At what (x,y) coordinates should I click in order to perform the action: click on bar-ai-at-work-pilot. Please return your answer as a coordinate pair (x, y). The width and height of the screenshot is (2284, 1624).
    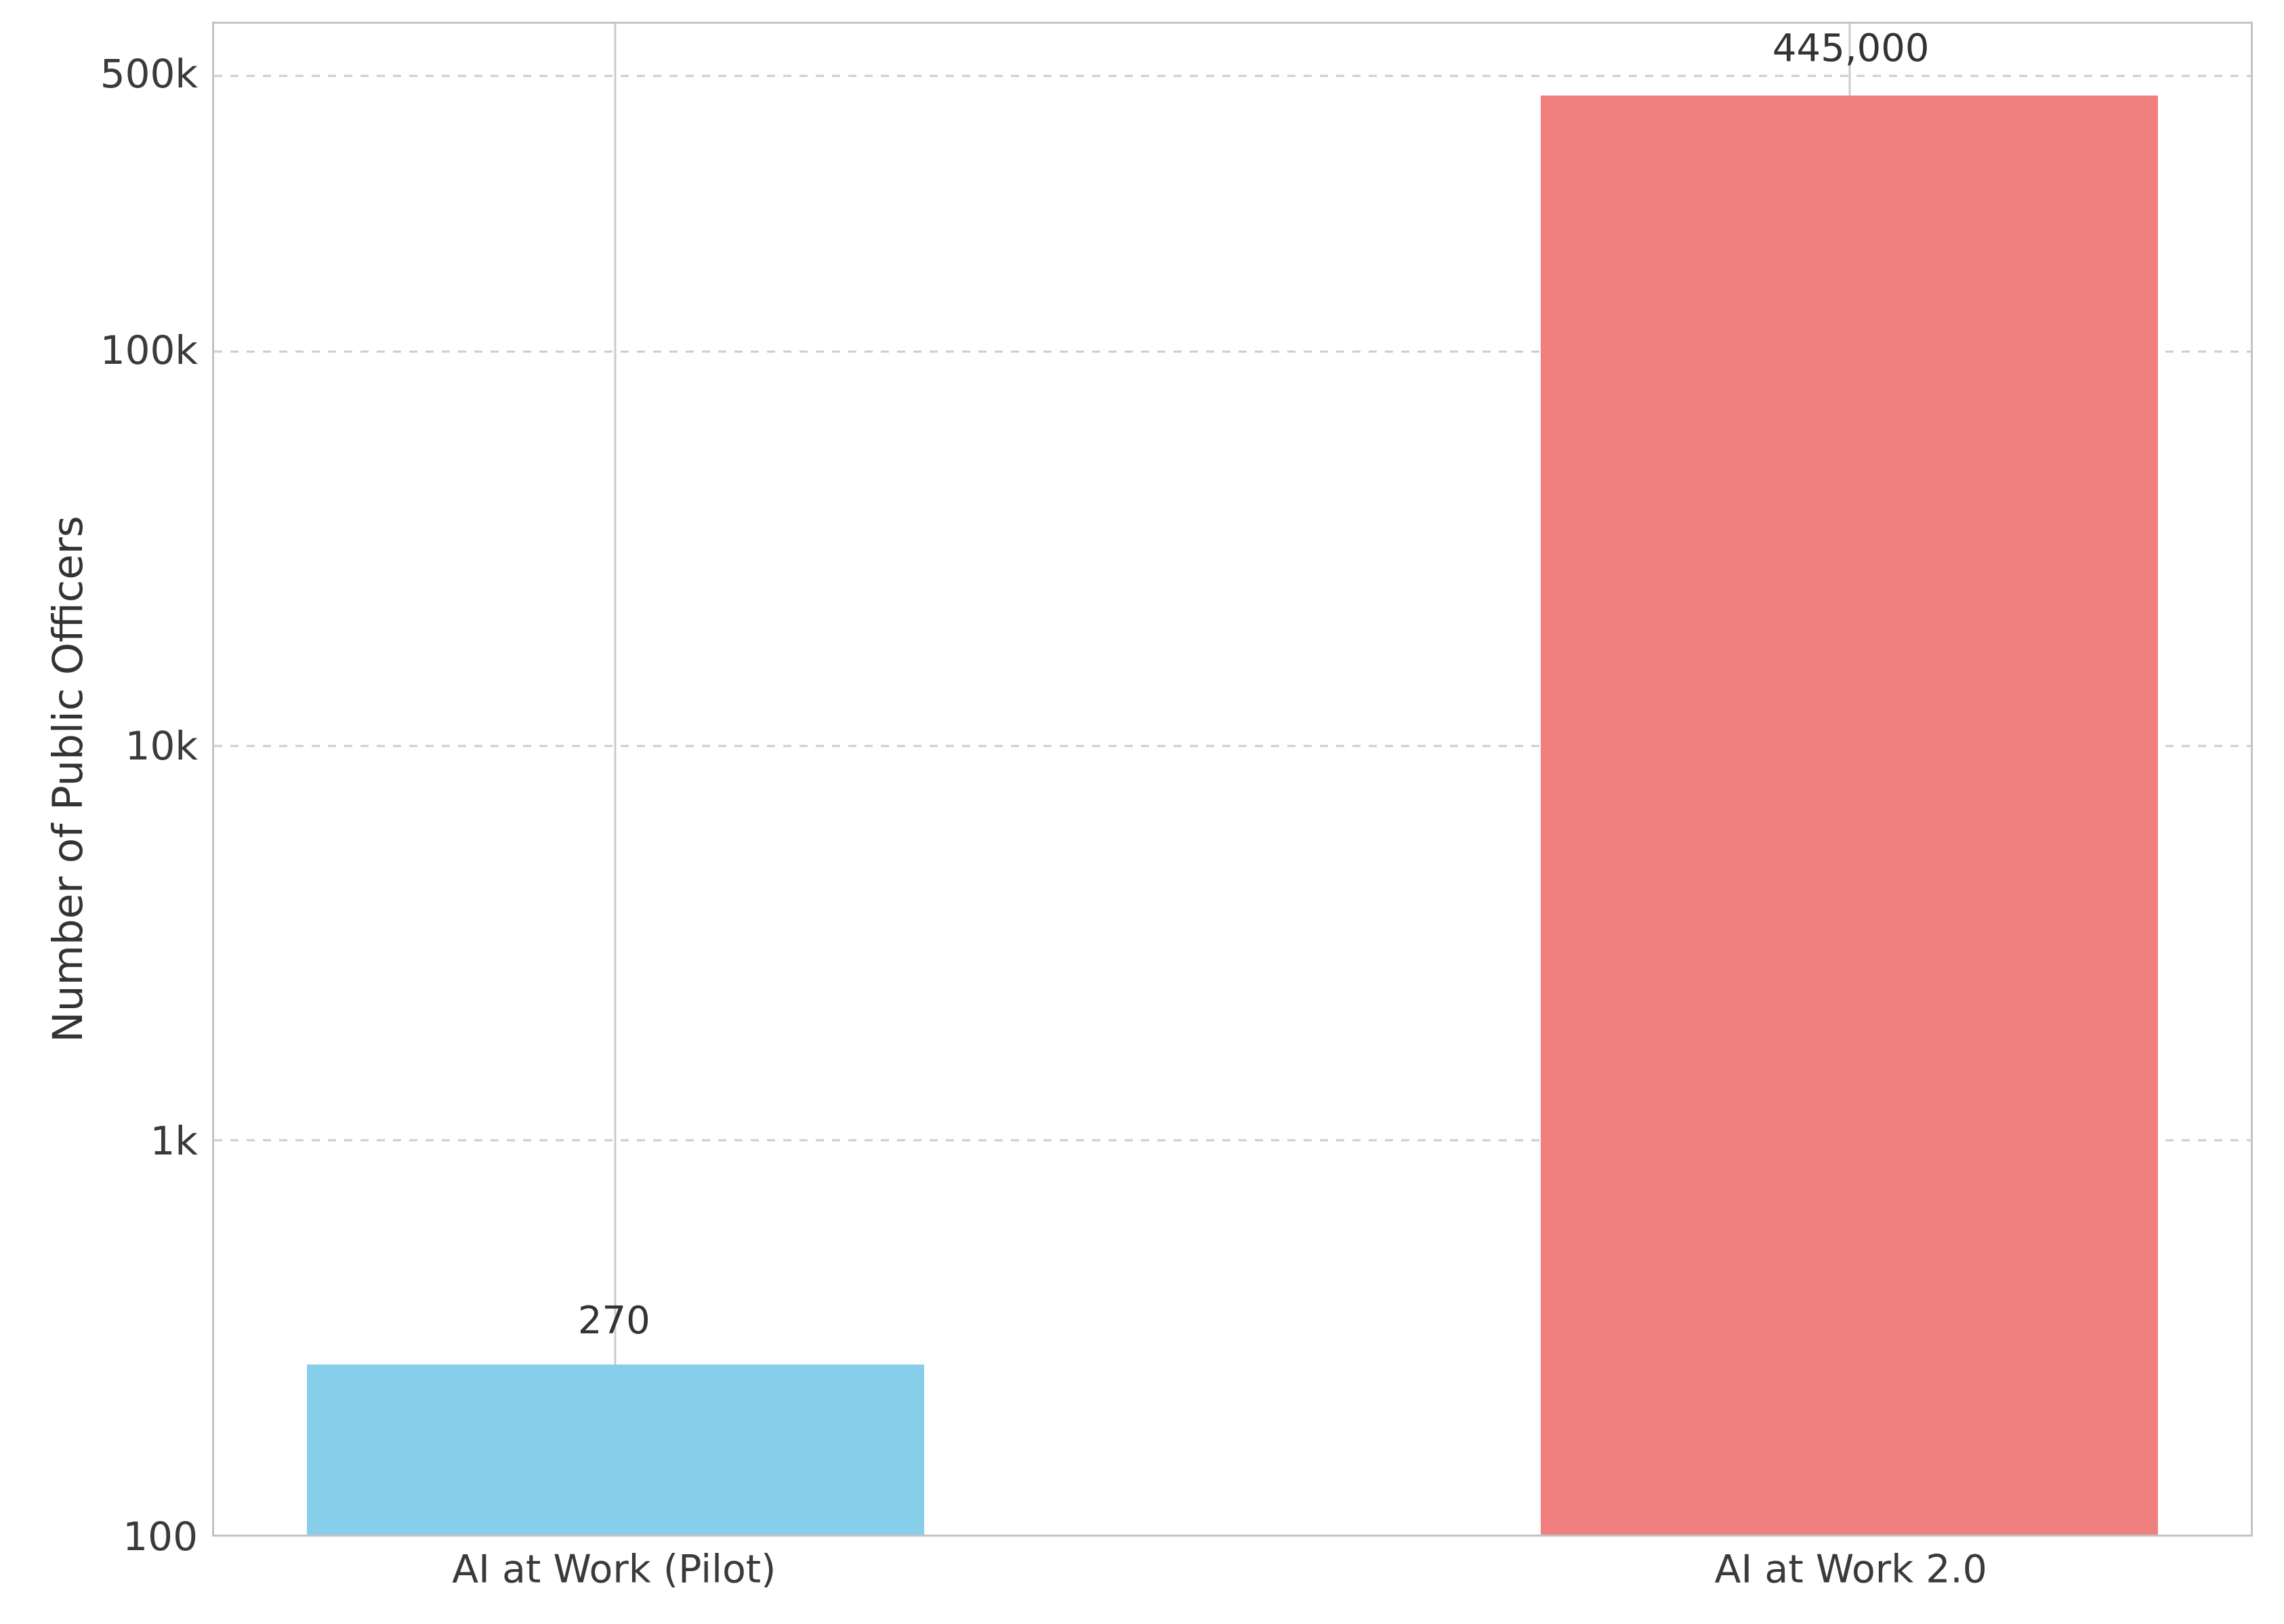
    Looking at the image, I should click on (615, 1449).